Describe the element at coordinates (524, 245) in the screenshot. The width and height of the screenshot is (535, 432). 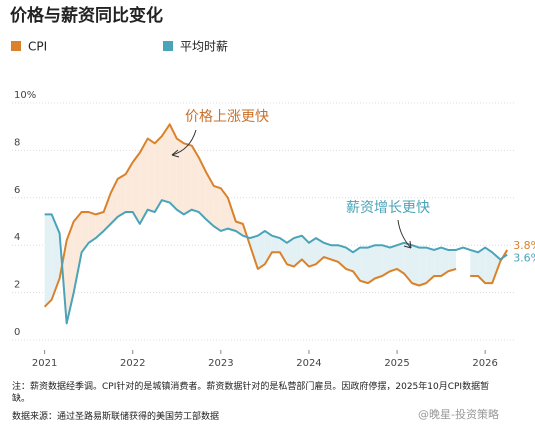
I see `value-label: 3.8%` at that location.